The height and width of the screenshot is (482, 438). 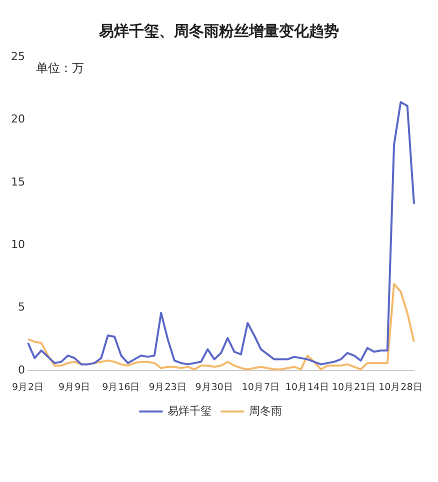 I want to click on x-tick-label: 10月28日, so click(x=400, y=387).